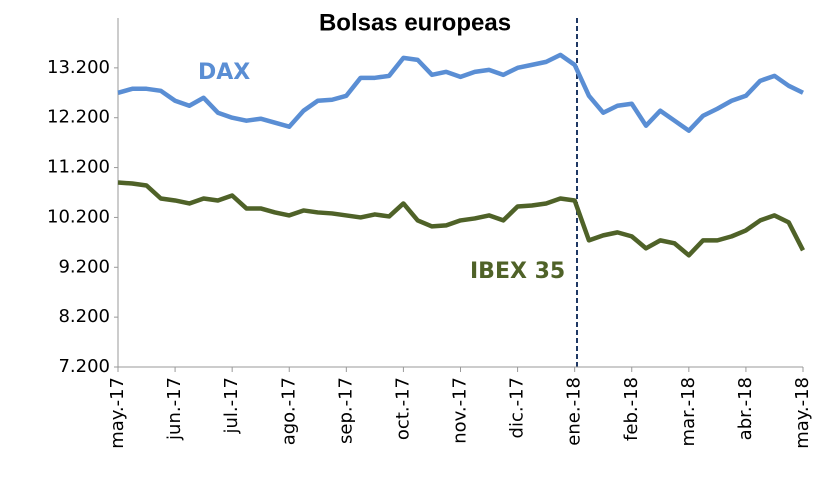  What do you see at coordinates (345, 410) in the screenshot?
I see `x-tick-label: sep.-17` at bounding box center [345, 410].